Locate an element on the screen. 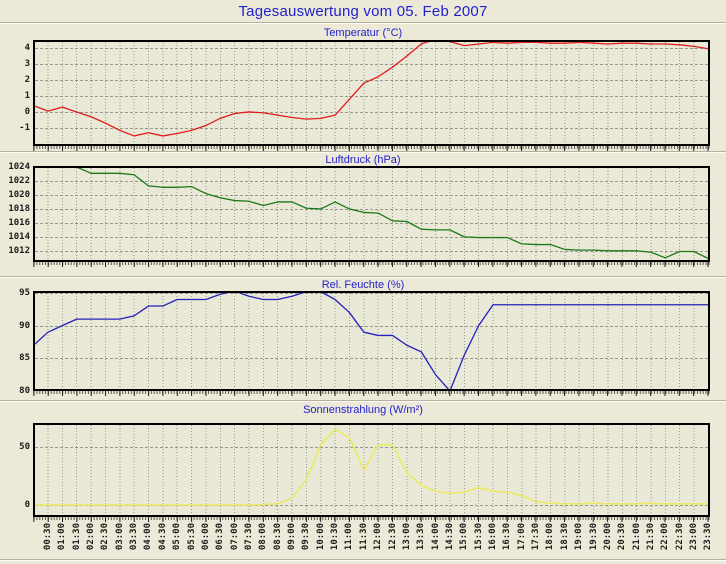 This screenshot has width=726, height=564. luftdruck-y-tick-label: 1020 is located at coordinates (19, 194).